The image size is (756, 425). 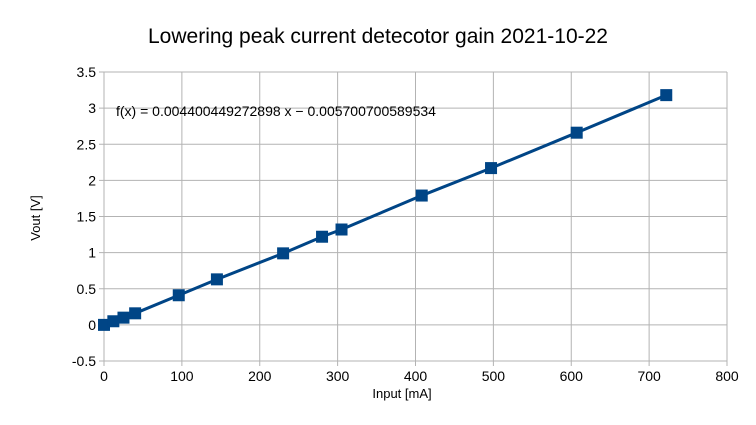 What do you see at coordinates (338, 376) in the screenshot?
I see `x-tick-label: 300` at bounding box center [338, 376].